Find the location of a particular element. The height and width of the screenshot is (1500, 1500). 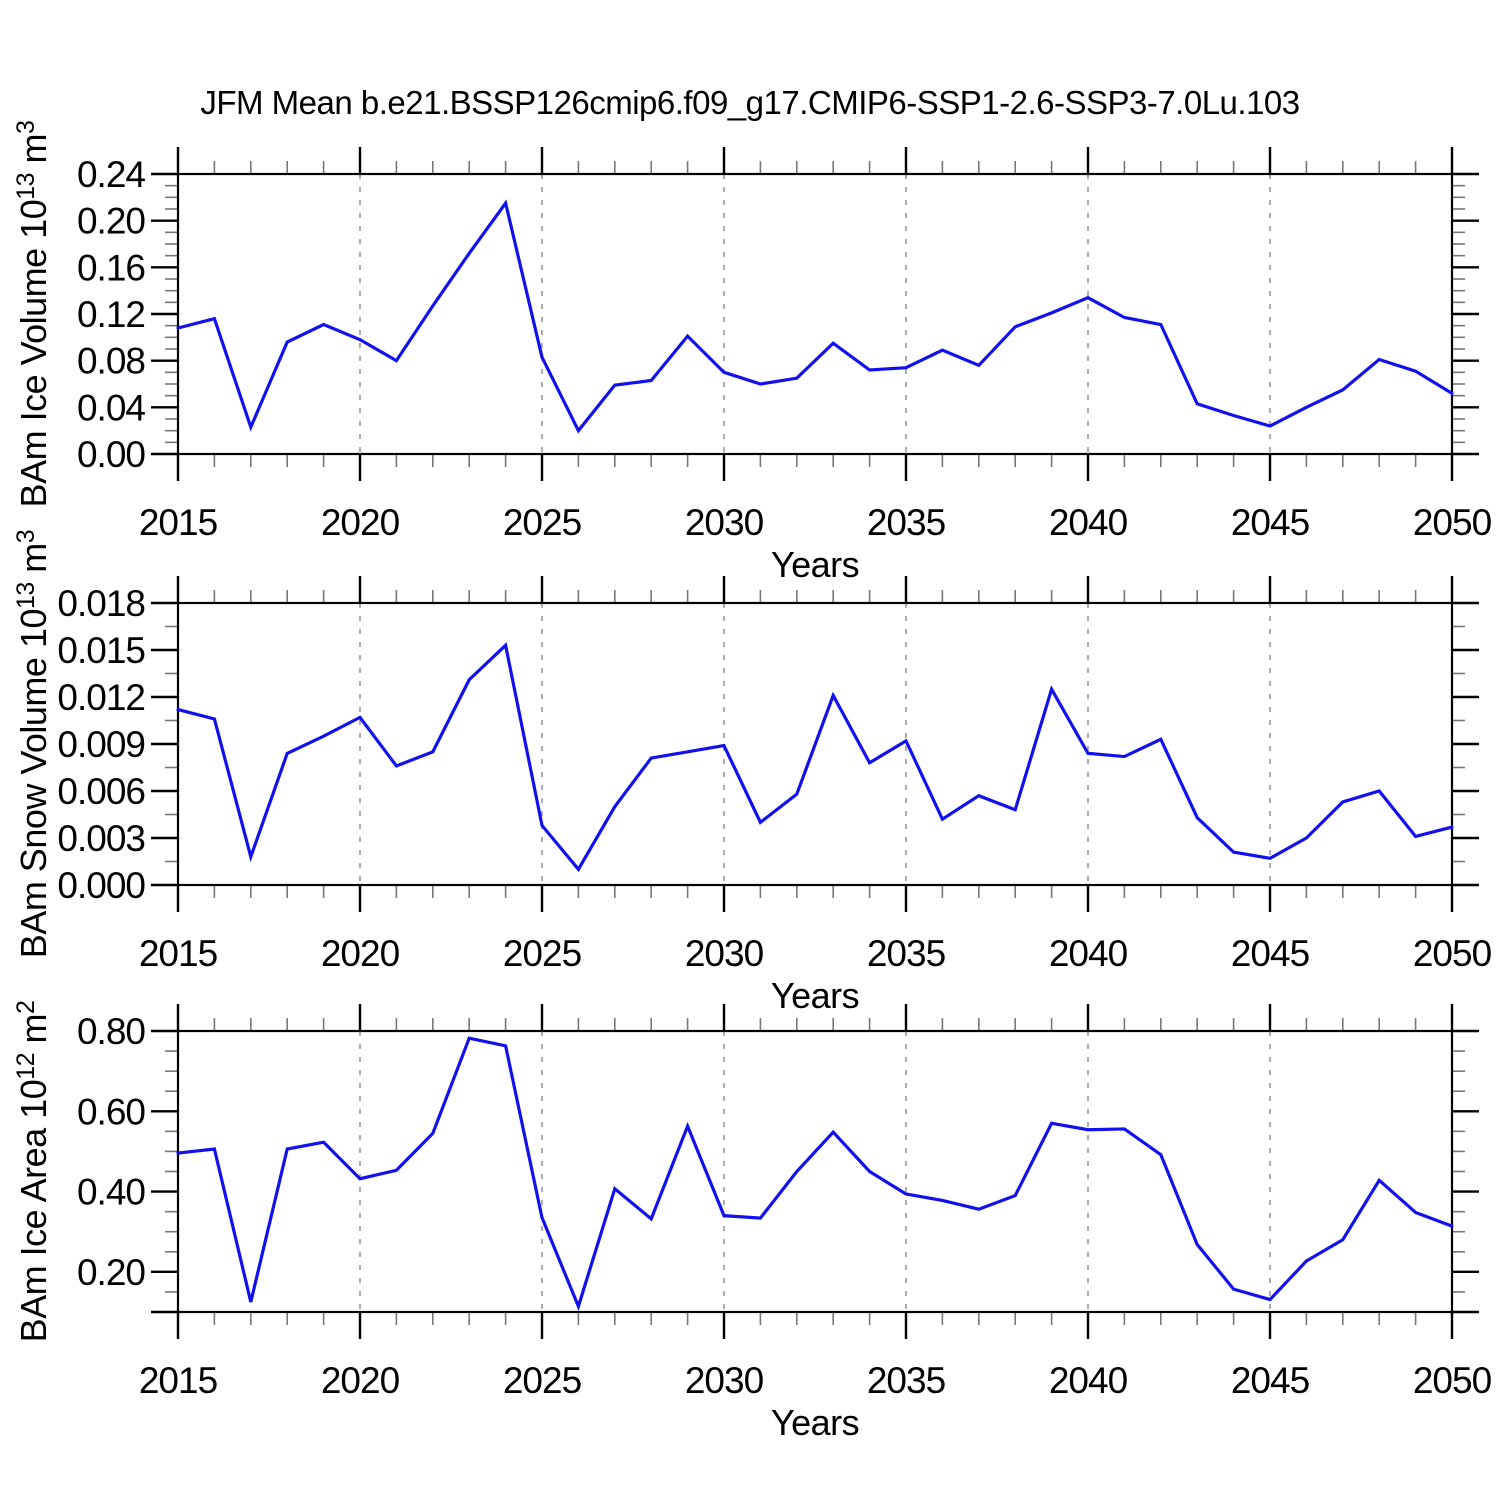

y-tick-label: 0.60 is located at coordinates (111, 1111).